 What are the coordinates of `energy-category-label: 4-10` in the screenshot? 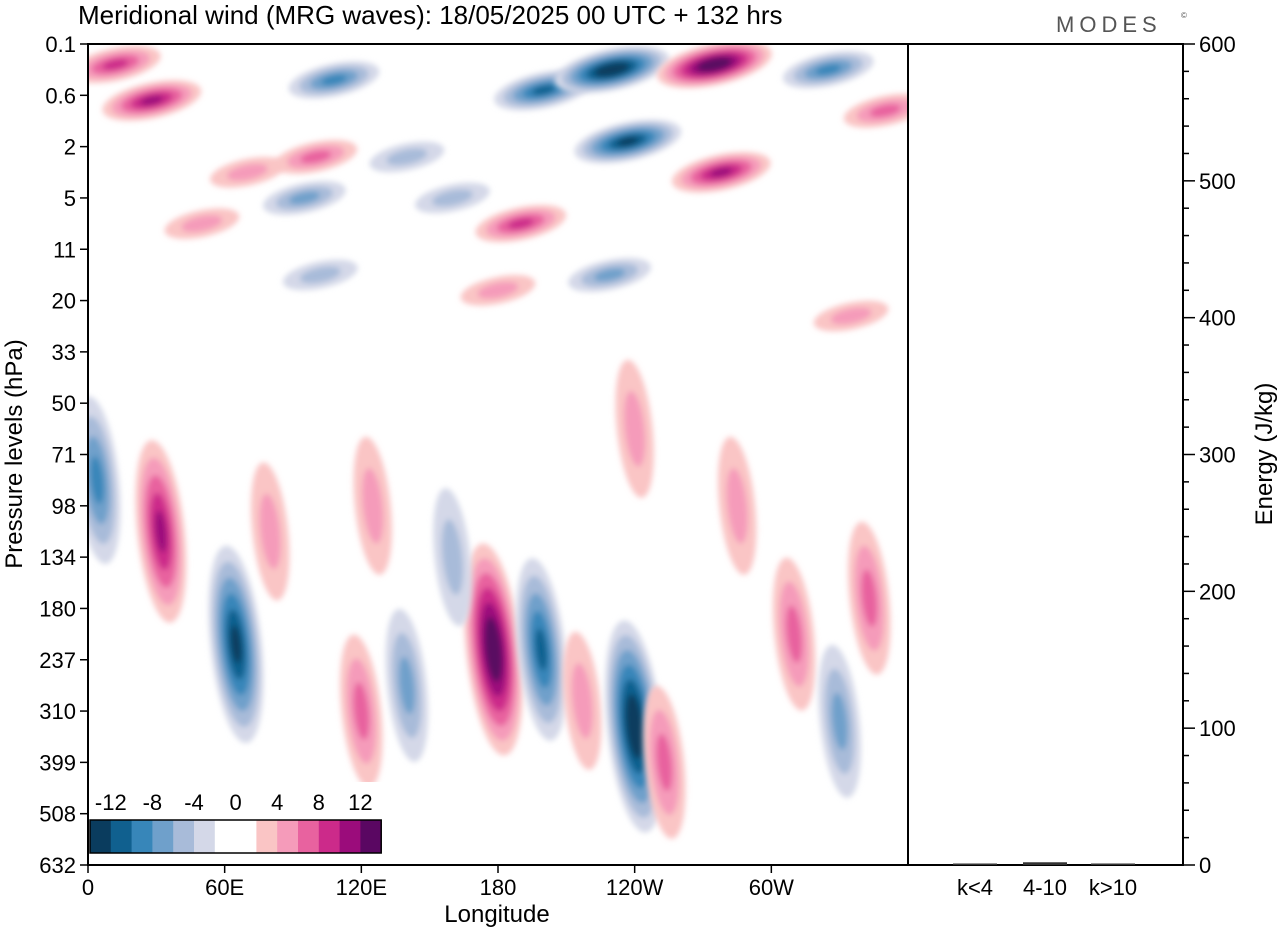 It's located at (1045, 887).